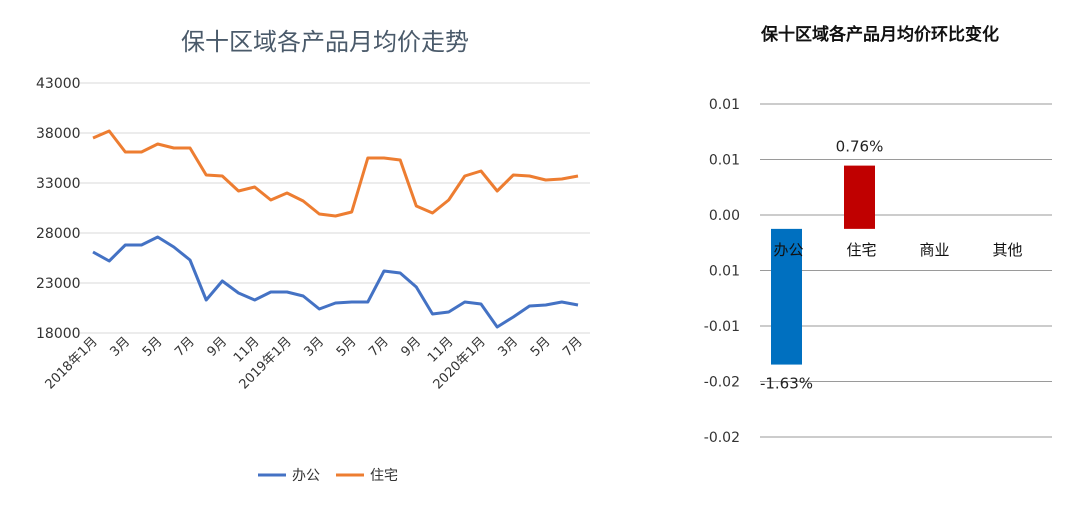 This screenshot has width=1080, height=508. I want to click on legend-label-office: 办公, so click(306, 476).